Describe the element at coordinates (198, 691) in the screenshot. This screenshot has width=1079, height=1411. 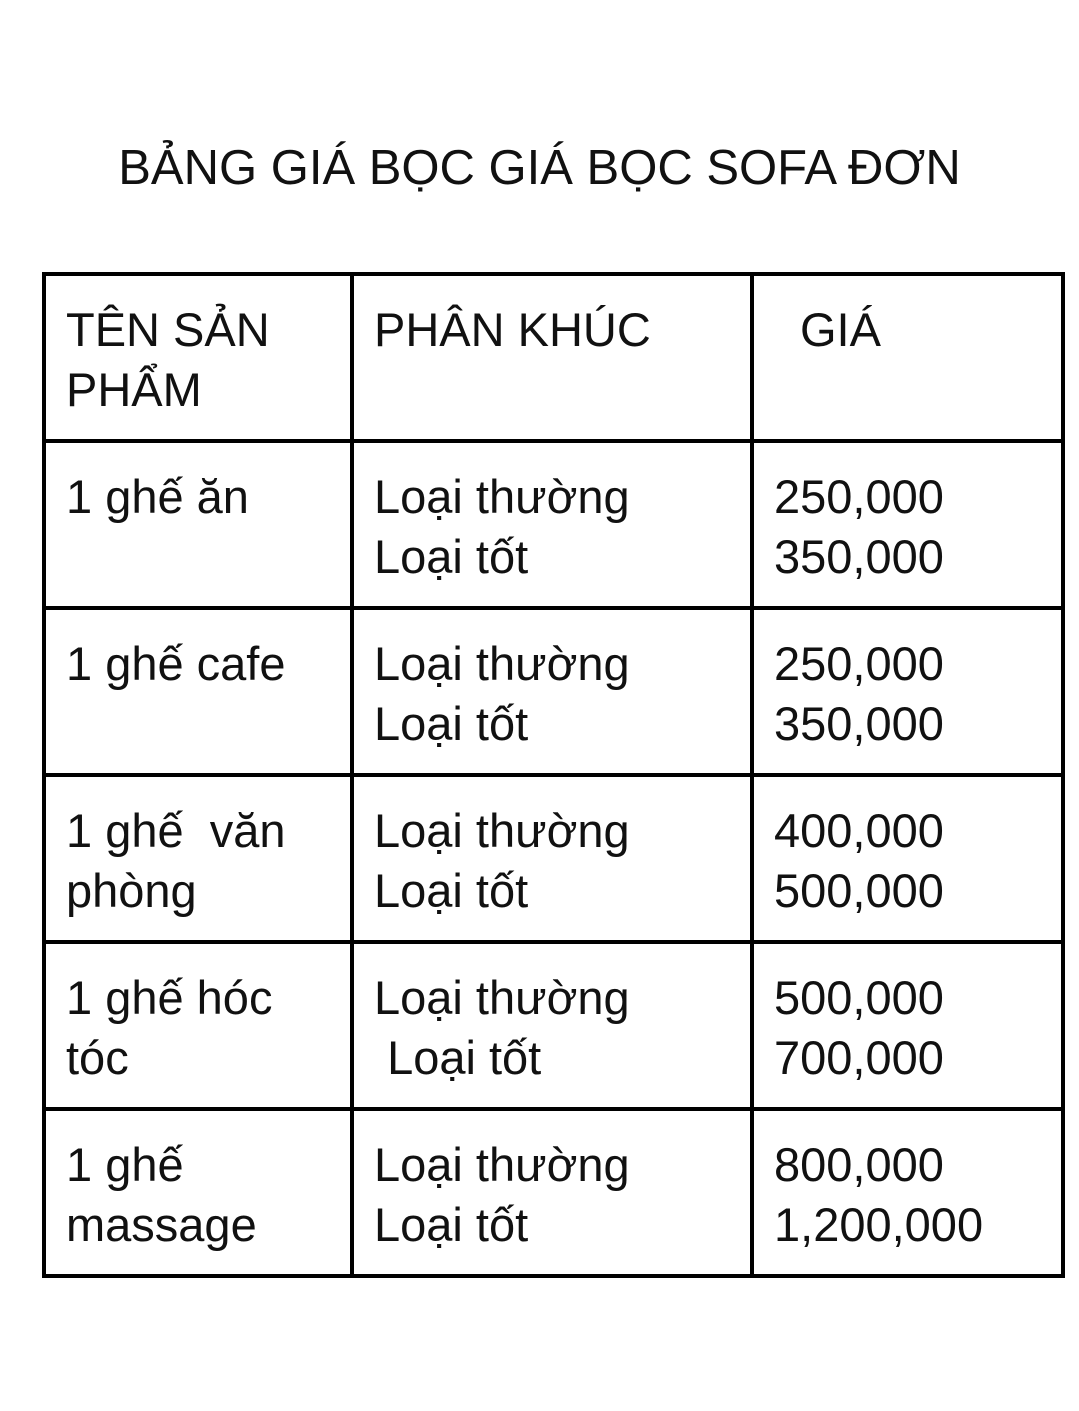
I see `cell-product: 1 ghế cafe` at that location.